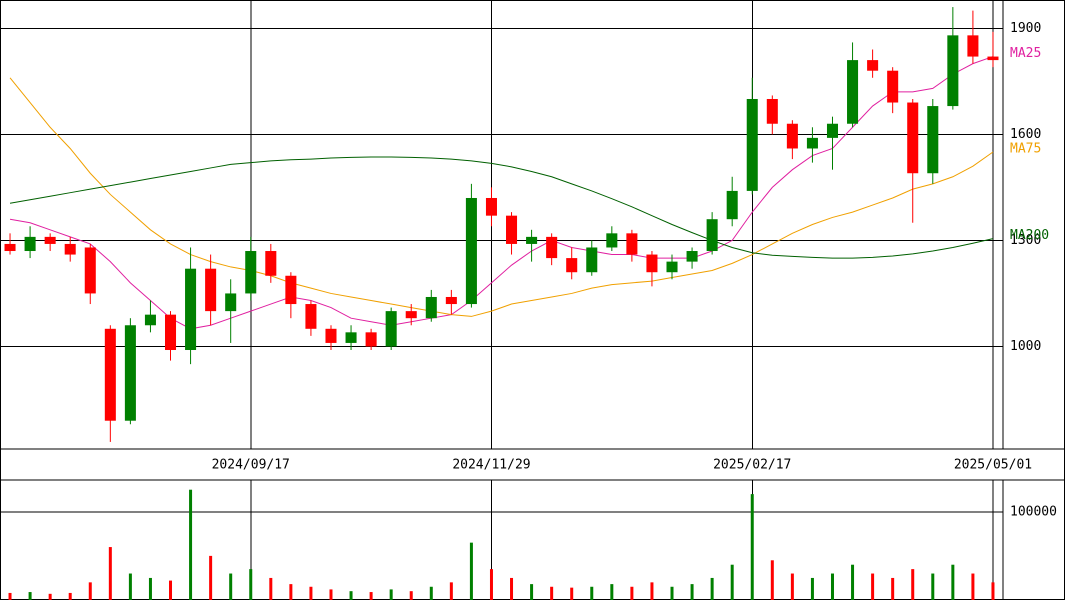 The height and width of the screenshot is (604, 1065). What do you see at coordinates (993, 465) in the screenshot?
I see `x-tick-label: 2025/05/01` at bounding box center [993, 465].